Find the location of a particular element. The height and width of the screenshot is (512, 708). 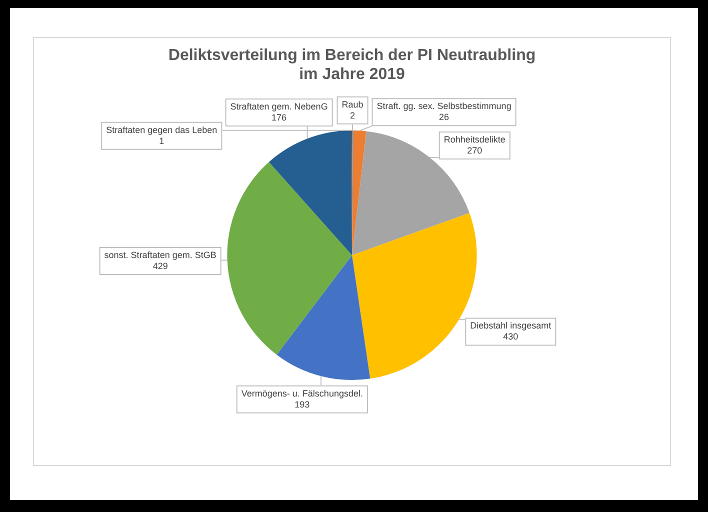

data-label: 270 is located at coordinates (474, 150).